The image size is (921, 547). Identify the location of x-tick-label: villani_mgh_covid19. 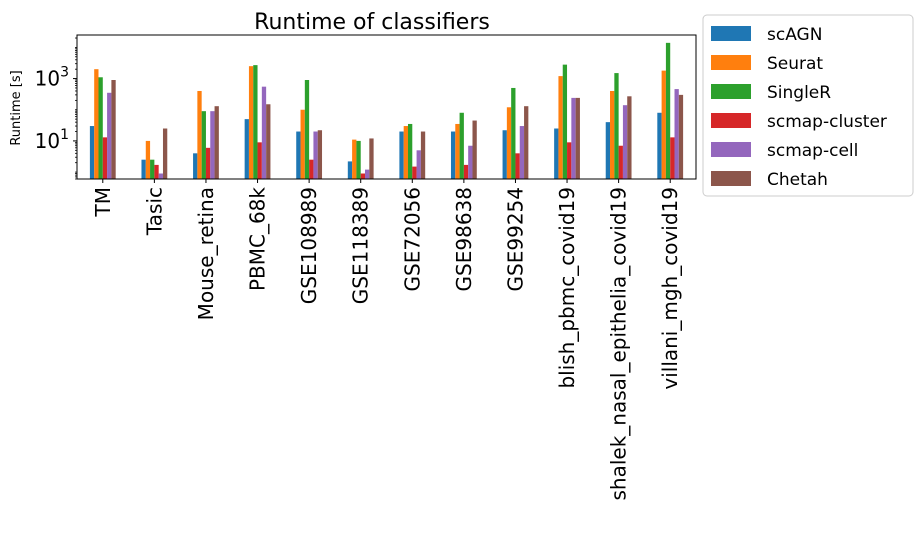
(670, 288).